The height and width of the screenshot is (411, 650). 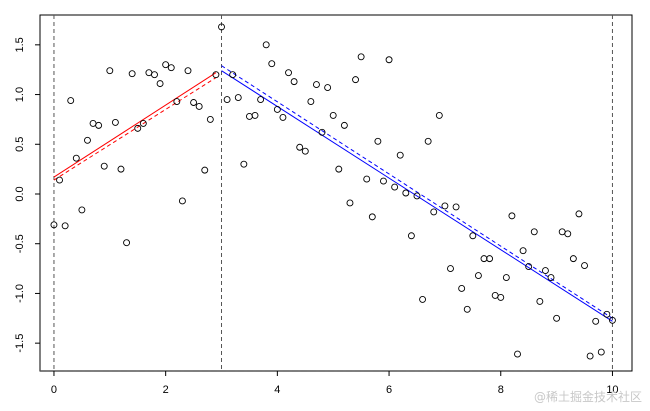 What do you see at coordinates (612, 390) in the screenshot?
I see `x-tick-label: 10` at bounding box center [612, 390].